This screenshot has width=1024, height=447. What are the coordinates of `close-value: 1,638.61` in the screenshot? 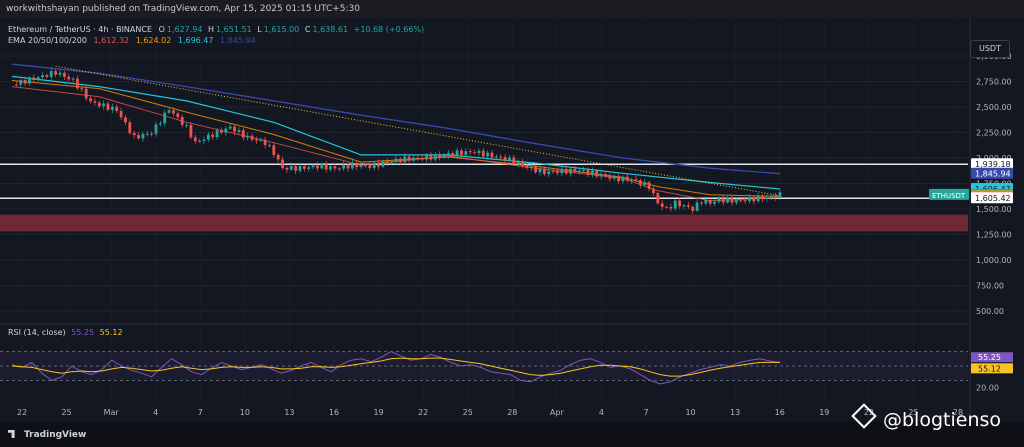 It's located at (330, 29).